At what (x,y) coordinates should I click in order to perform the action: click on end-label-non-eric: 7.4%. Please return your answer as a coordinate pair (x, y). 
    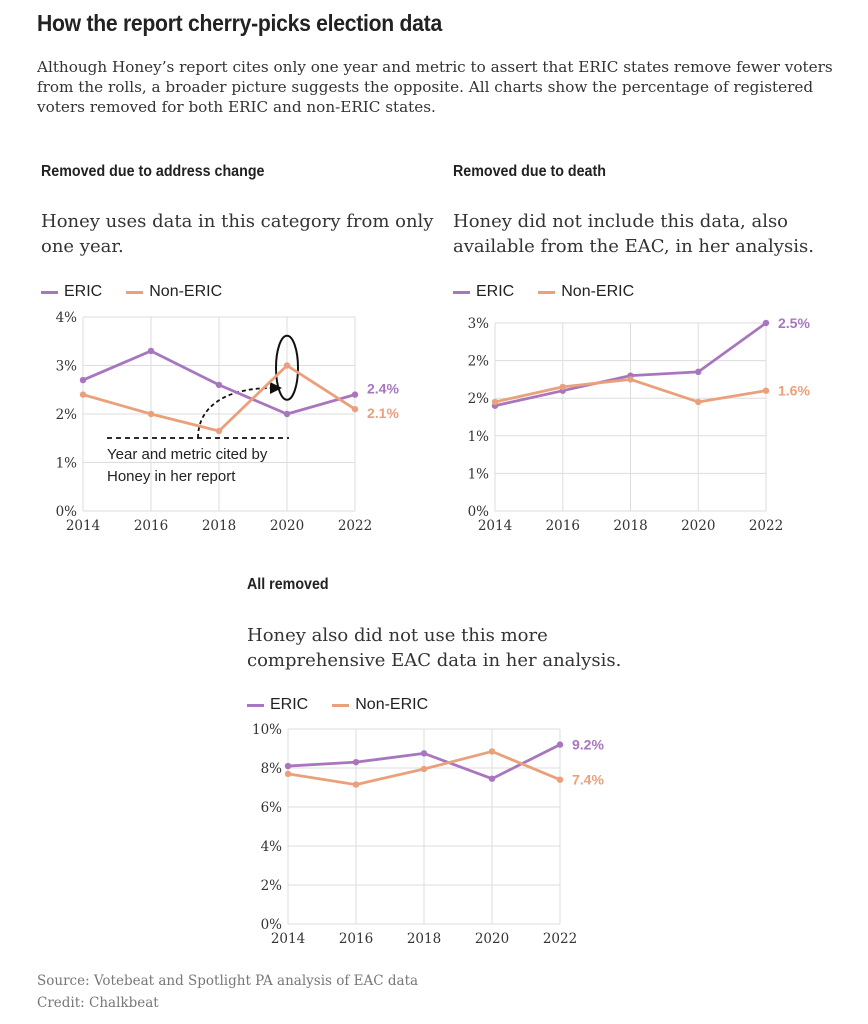
    Looking at the image, I should click on (588, 780).